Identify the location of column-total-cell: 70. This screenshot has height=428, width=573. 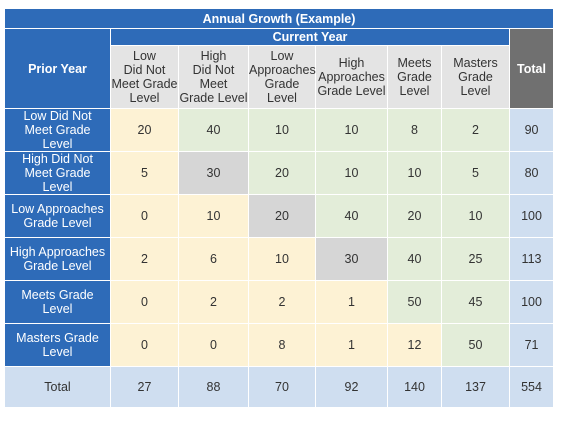
(282, 387).